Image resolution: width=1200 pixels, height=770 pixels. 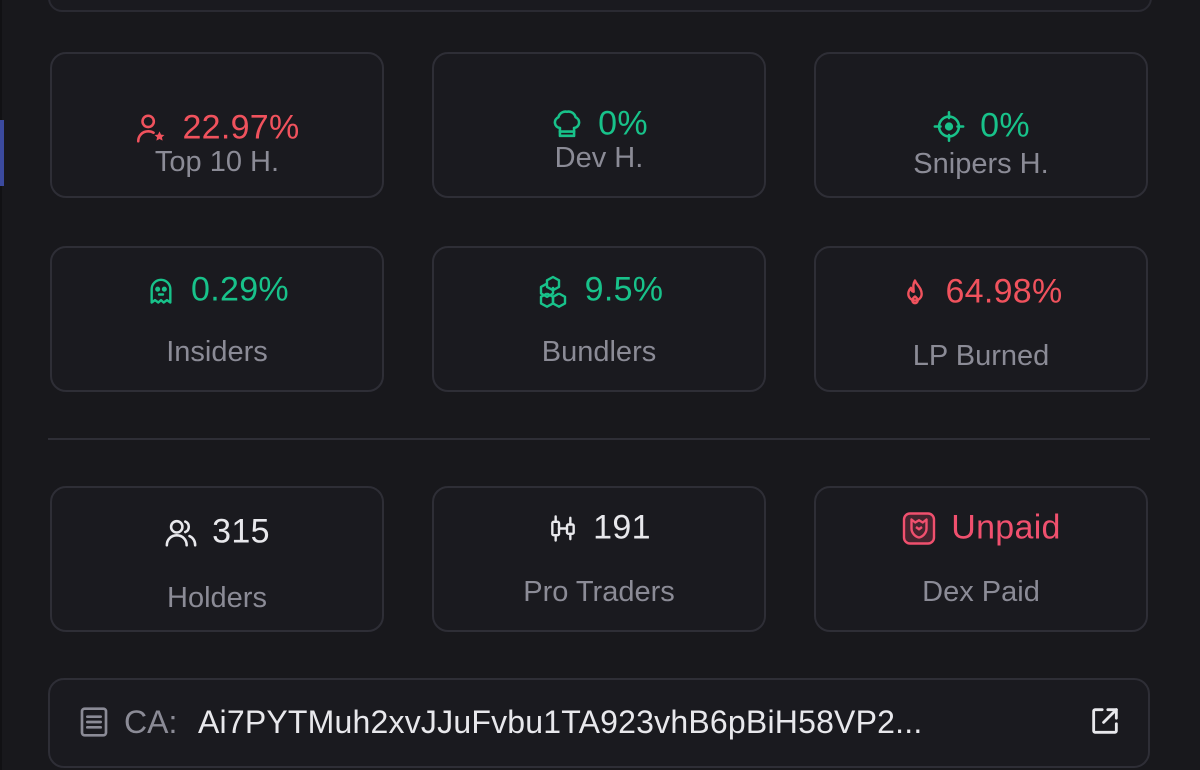 I want to click on crosshair-icon, so click(x=949, y=126).